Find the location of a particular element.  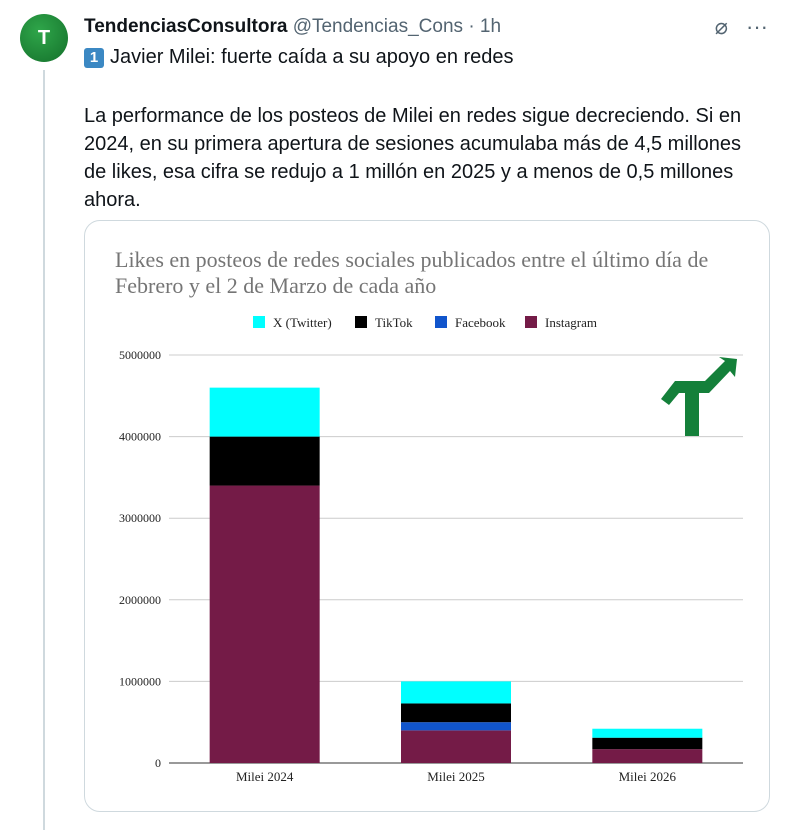

keycap-one-icon: 1 is located at coordinates (94, 57).